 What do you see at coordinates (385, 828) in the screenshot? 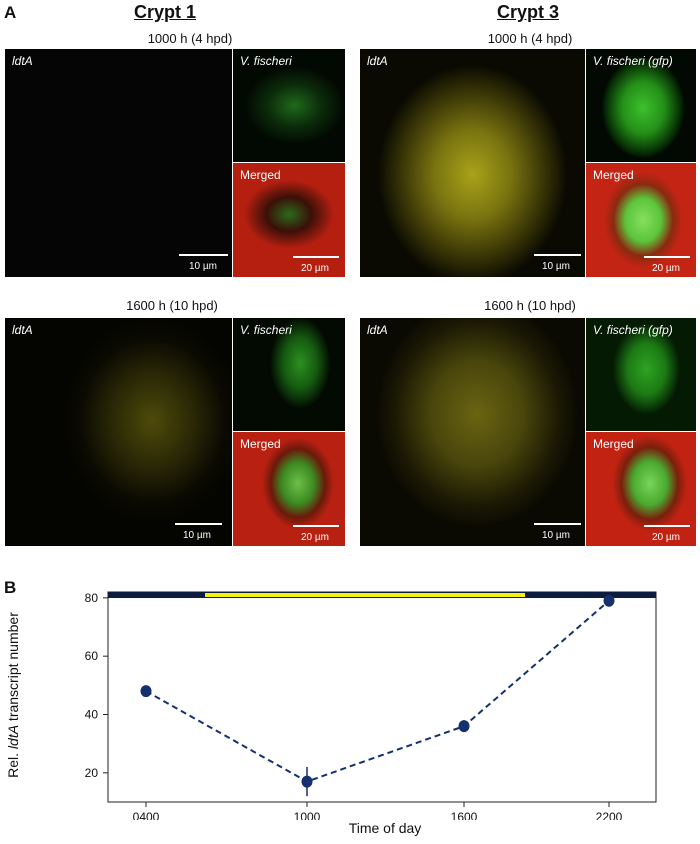
I see `x-axis-label: Time of day` at bounding box center [385, 828].